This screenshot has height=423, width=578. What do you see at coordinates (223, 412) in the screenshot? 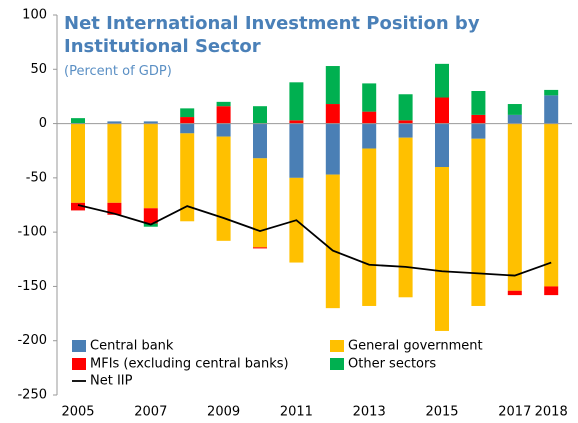
I see `x-tick-label: 2009` at bounding box center [223, 412].